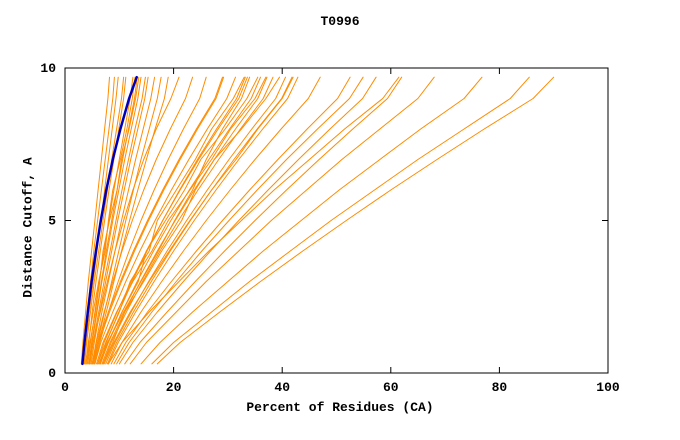  I want to click on x-tick-label: 40, so click(282, 387).